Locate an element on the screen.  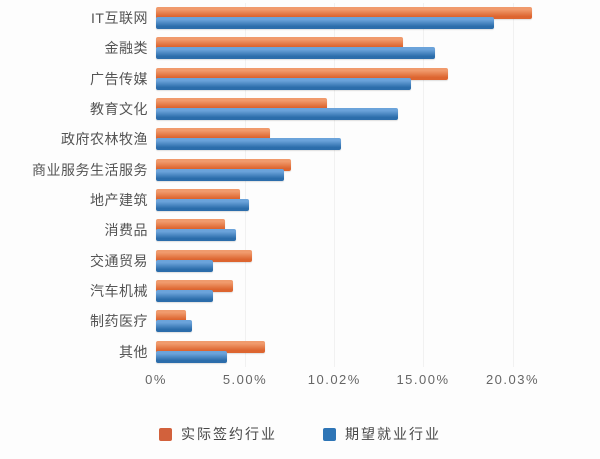
legend-item-actual: 实际签约行业 is located at coordinates (218, 434).